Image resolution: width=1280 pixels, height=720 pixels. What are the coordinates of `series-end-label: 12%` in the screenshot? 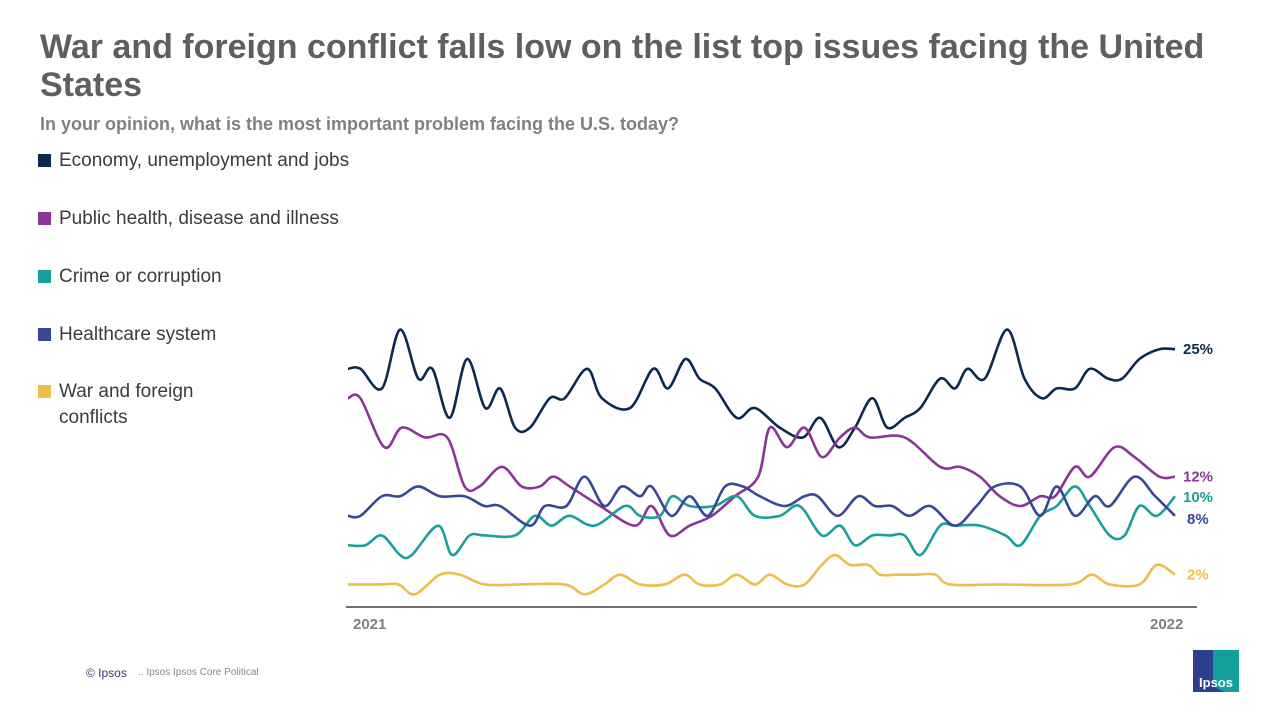 It's located at (1198, 477).